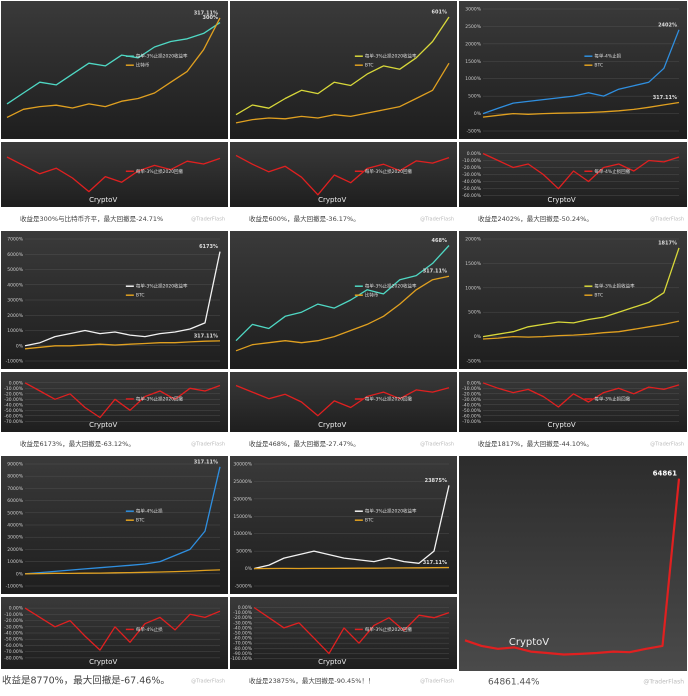 The width and height of the screenshot is (688, 696). Describe the element at coordinates (473, 62) in the screenshot. I see `y-tick-label: 1500%` at that location.